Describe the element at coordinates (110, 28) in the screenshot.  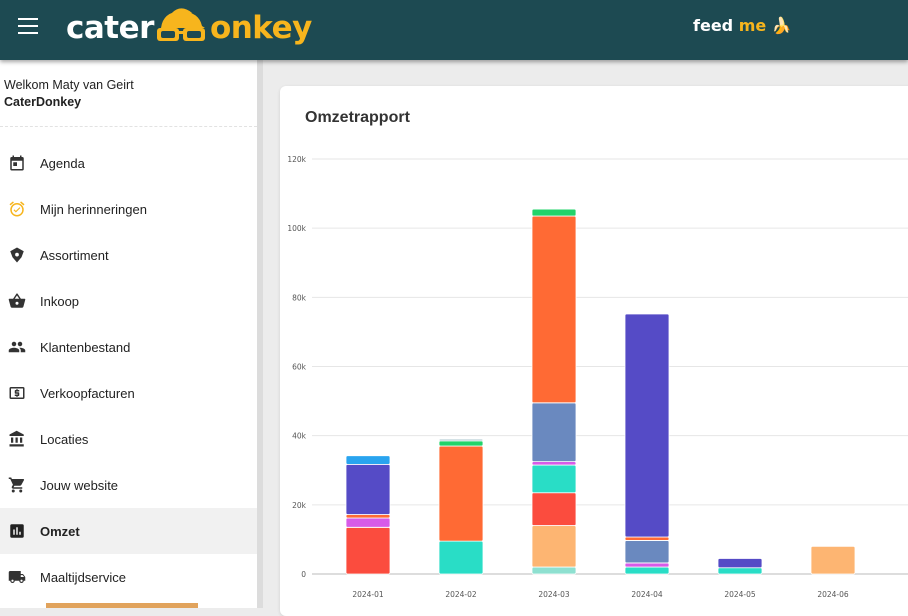
I see `logo-text-cater: cater` at that location.